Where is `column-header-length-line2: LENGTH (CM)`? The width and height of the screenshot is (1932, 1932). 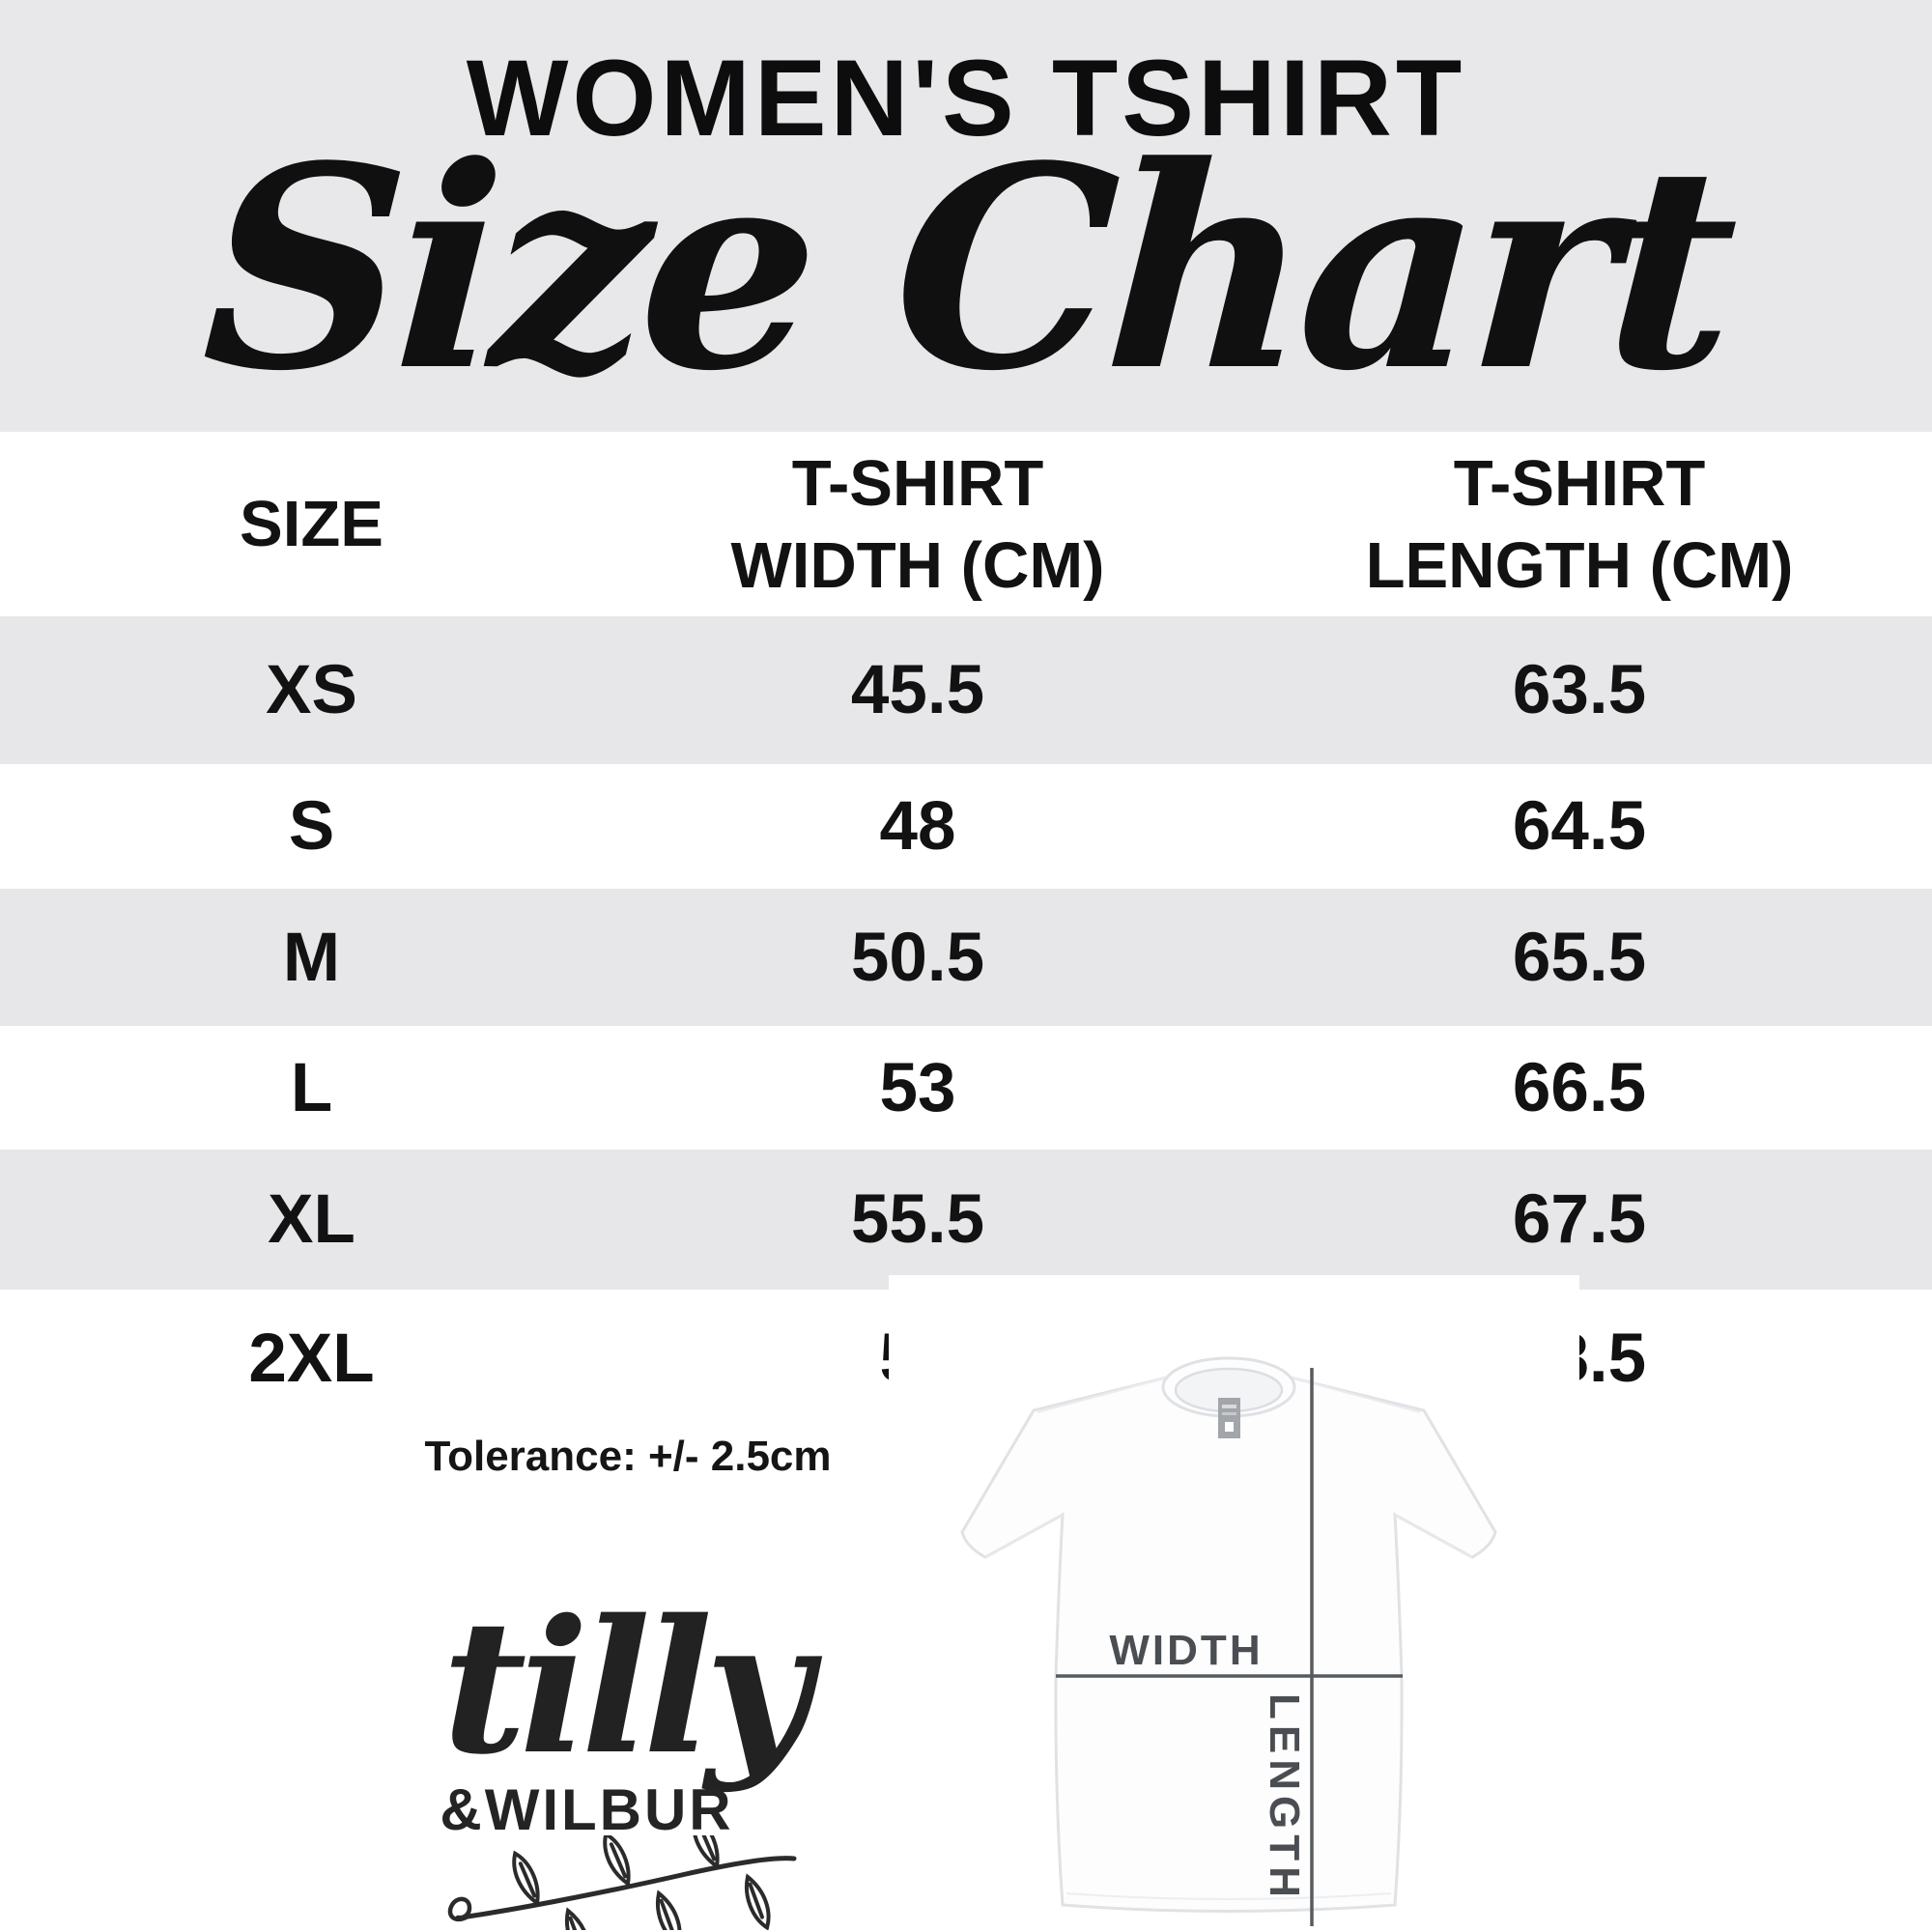 column-header-length-line2: LENGTH (CM) is located at coordinates (1579, 565).